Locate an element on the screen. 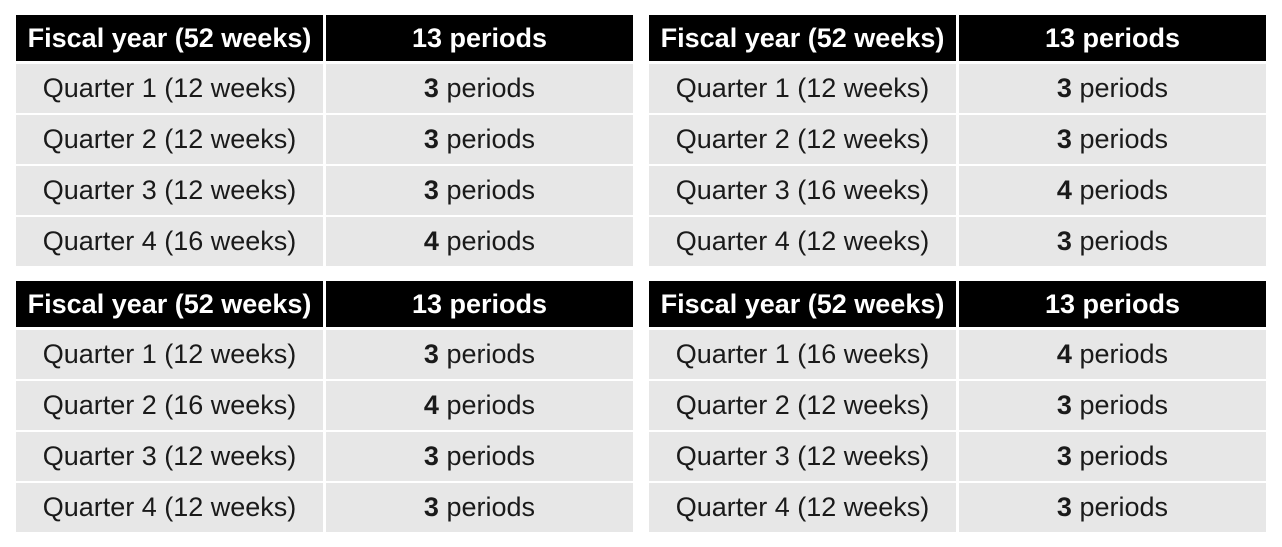 This screenshot has width=1282, height=547. quarter-label-cell: Quarter 2 (16 weeks) is located at coordinates (169, 405).